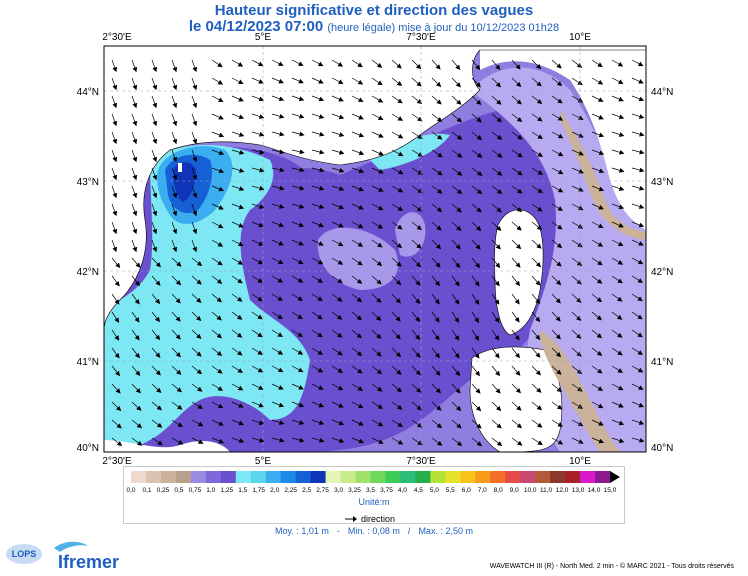  I want to click on direction-label: direction, so click(378, 519).